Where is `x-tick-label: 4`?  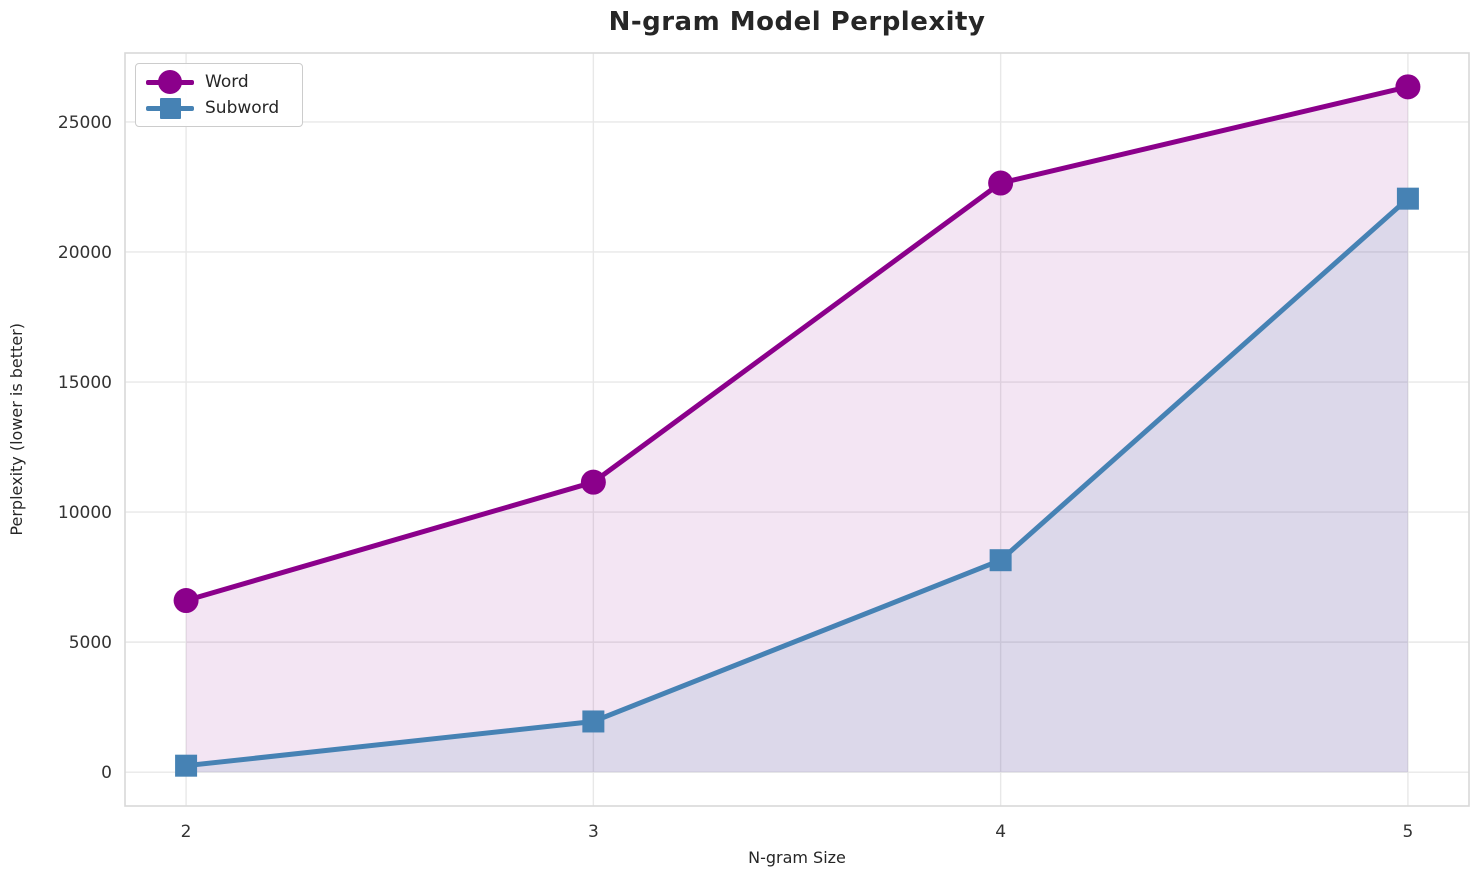
x-tick-label: 4 is located at coordinates (1000, 832).